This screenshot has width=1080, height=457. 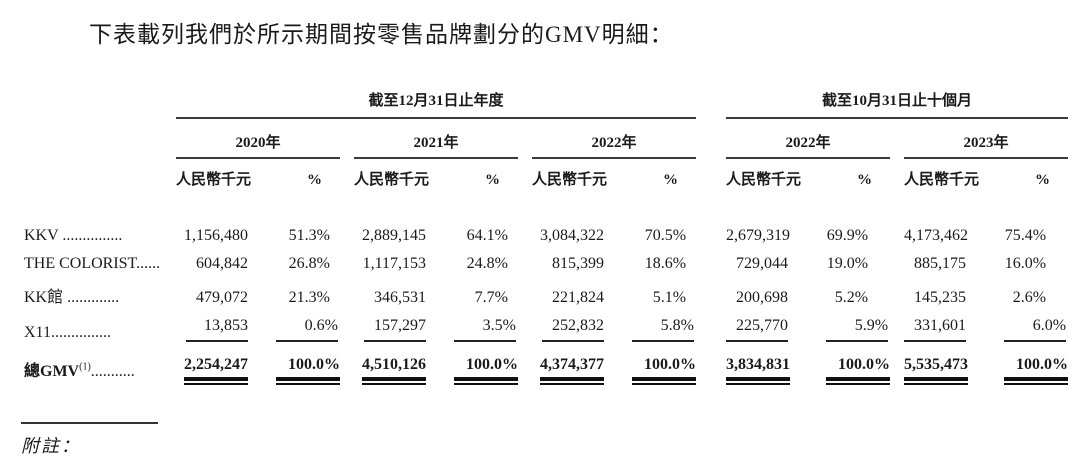 What do you see at coordinates (309, 297) in the screenshot?
I see `gmv-percent-cell: 21.3%` at bounding box center [309, 297].